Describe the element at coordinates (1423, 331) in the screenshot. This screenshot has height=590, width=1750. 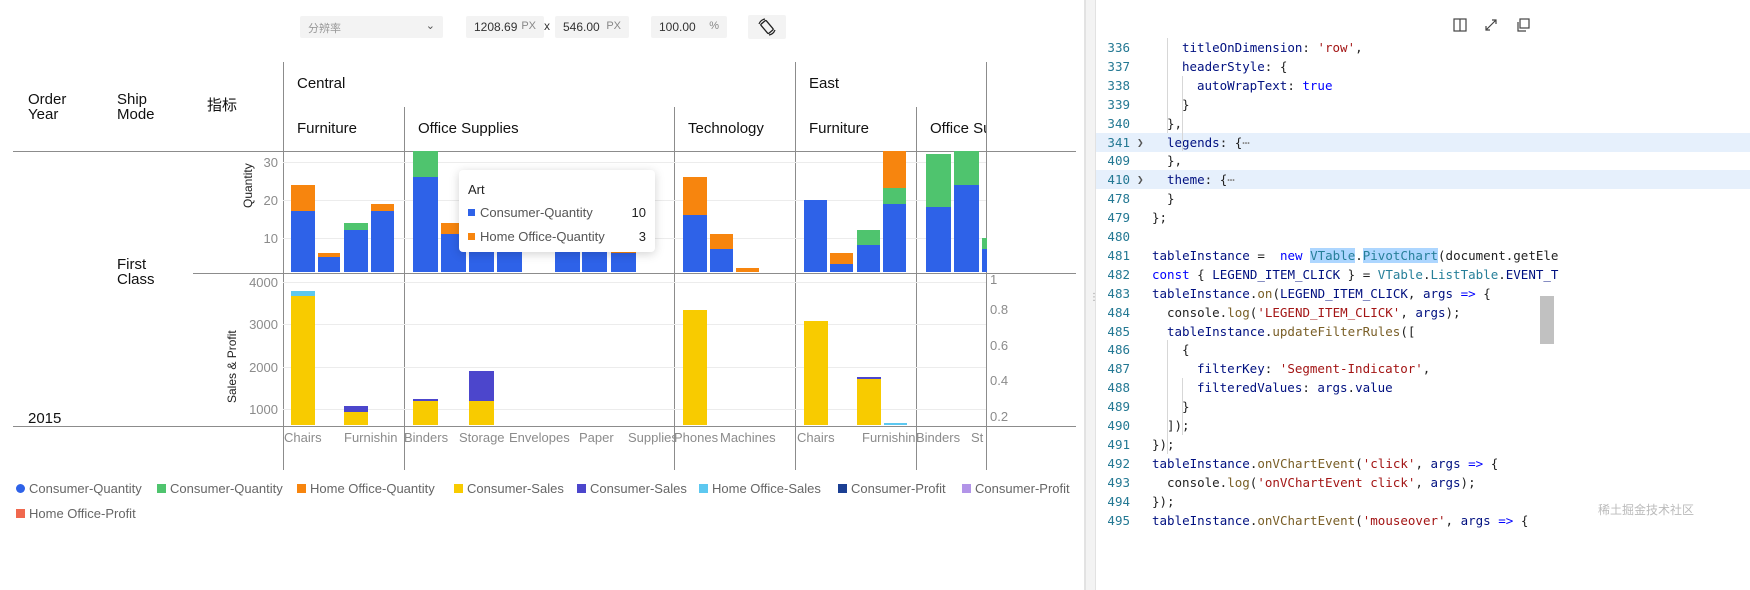
I see `code-line: 485 tableInstance.updateFilterRules([` at that location.